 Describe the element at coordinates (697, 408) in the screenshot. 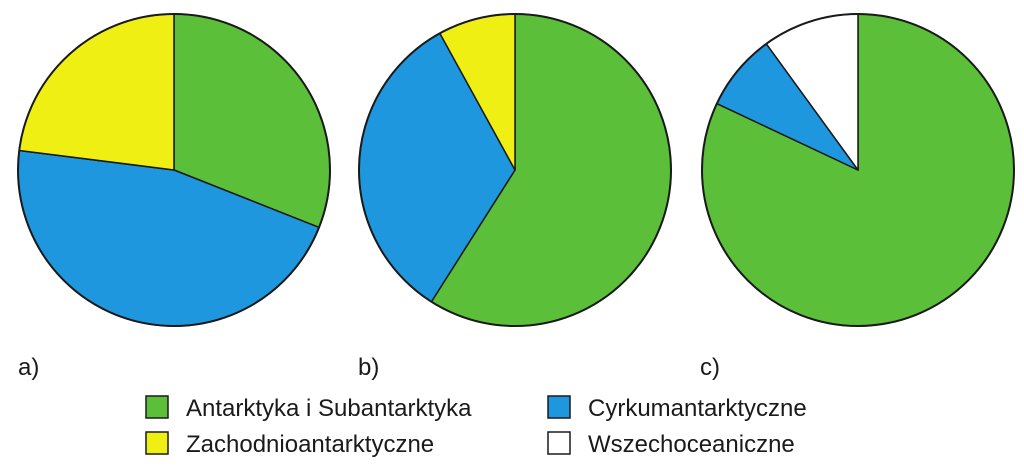

I see `legend-label-cyrkumantarktyczne: Cyrkumantarktyczne` at that location.